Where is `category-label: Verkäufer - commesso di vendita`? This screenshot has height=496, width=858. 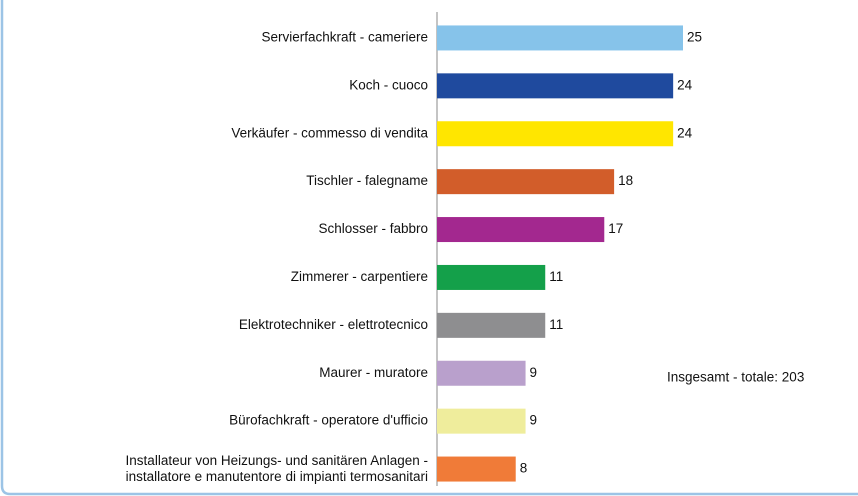
category-label: Verkäufer - commesso di vendita is located at coordinates (329, 132).